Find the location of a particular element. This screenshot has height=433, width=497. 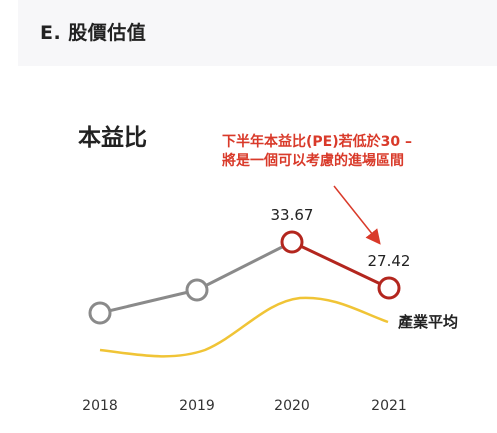

x-tick-label-2018: 2018 is located at coordinates (100, 406).